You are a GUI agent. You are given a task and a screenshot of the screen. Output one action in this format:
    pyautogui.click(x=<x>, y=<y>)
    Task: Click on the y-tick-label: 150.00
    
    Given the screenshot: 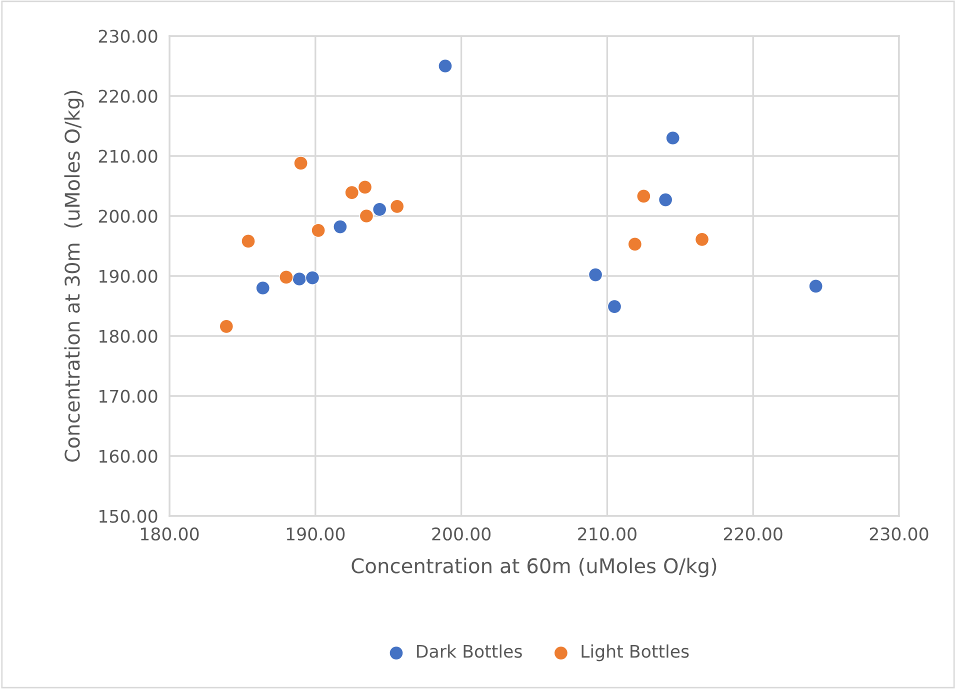 What is the action you would take?
    pyautogui.click(x=129, y=516)
    